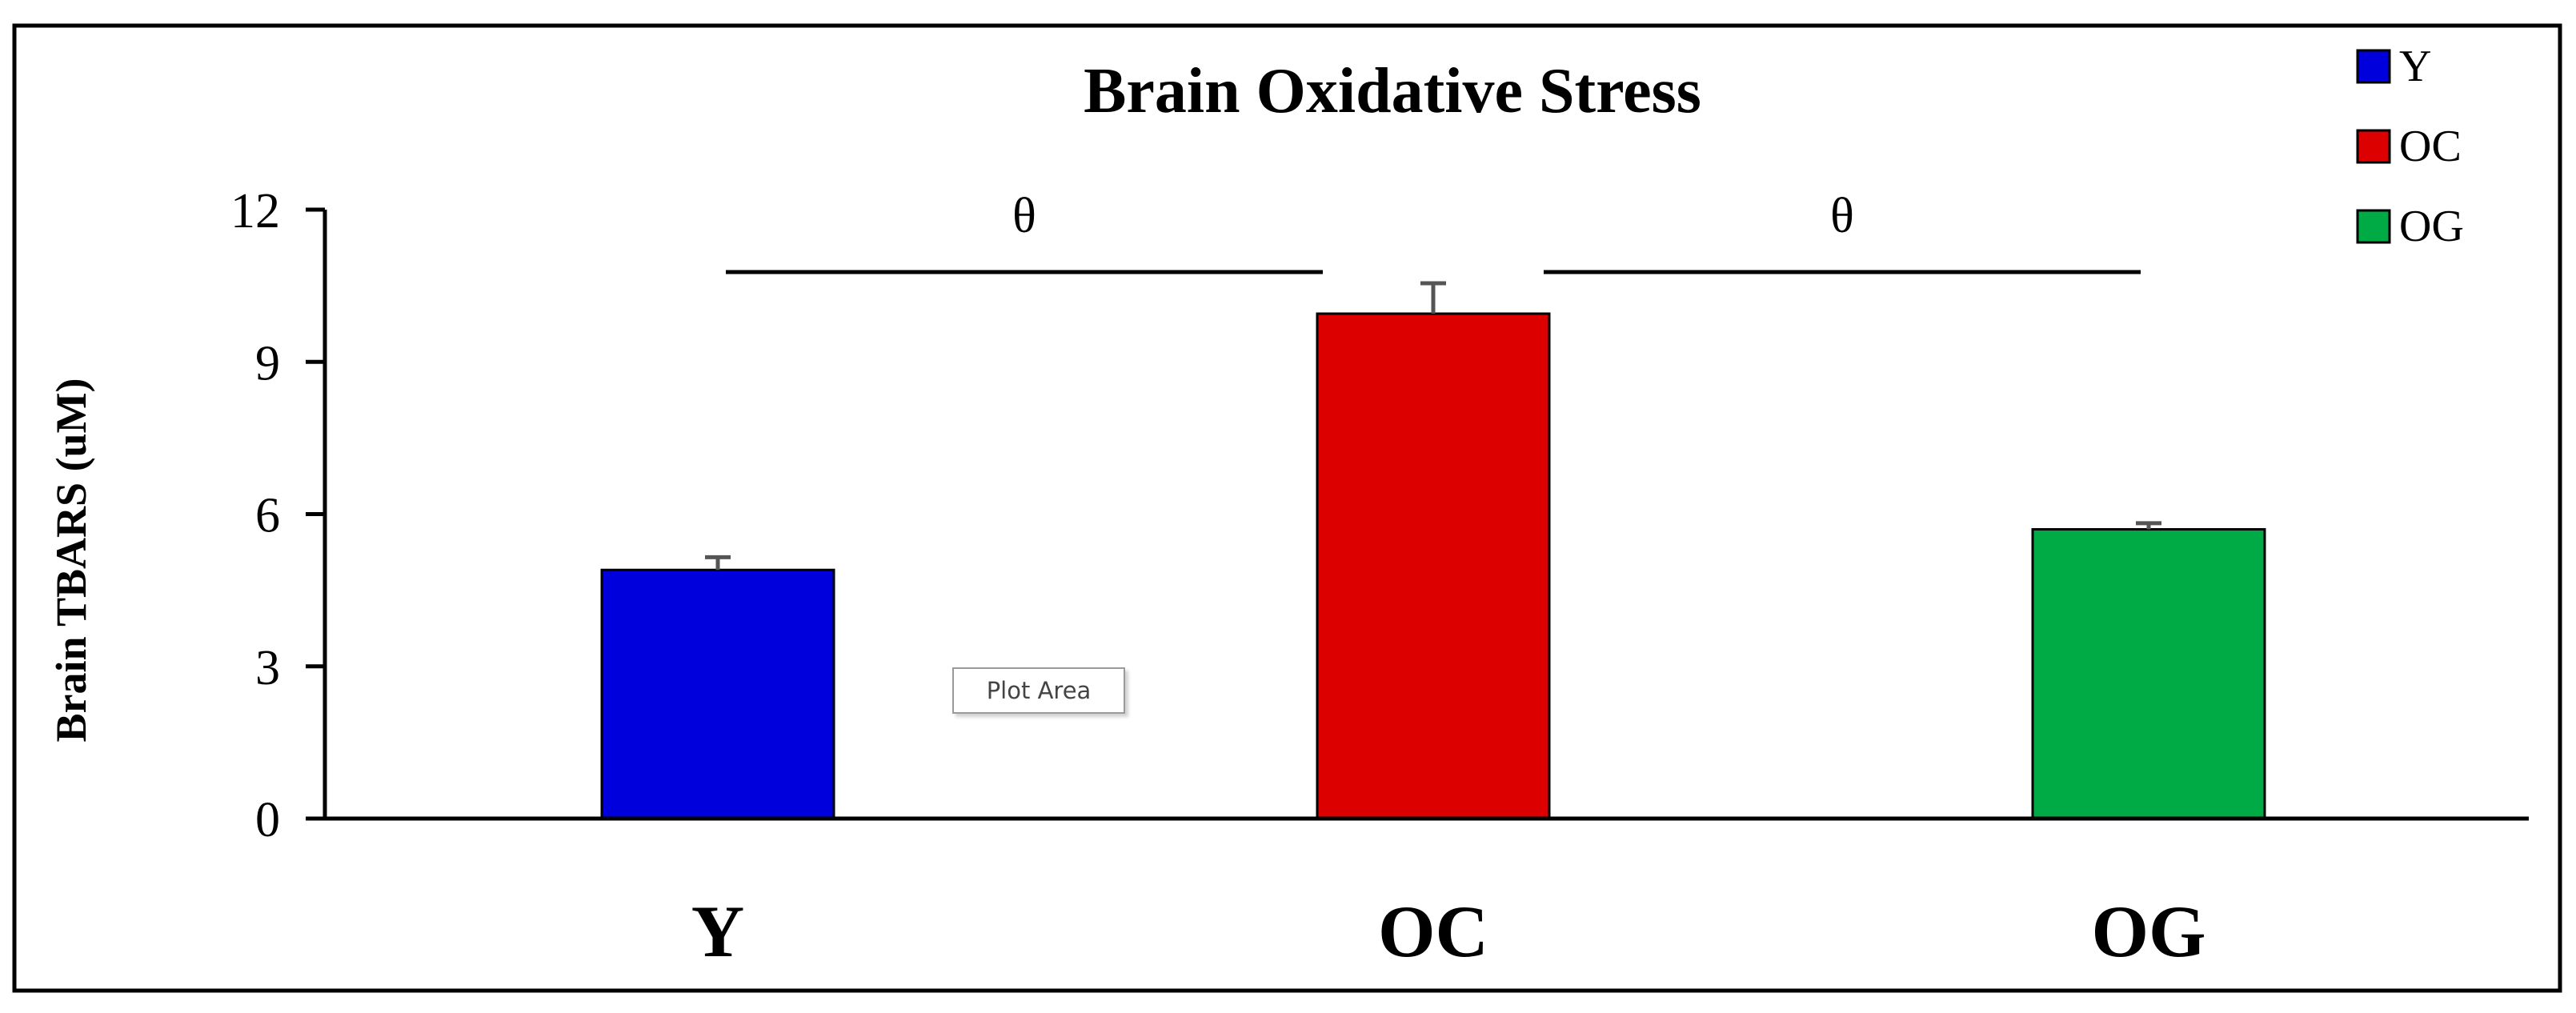  What do you see at coordinates (1038, 690) in the screenshot?
I see `plot-area-tooltip: Plot Area` at bounding box center [1038, 690].